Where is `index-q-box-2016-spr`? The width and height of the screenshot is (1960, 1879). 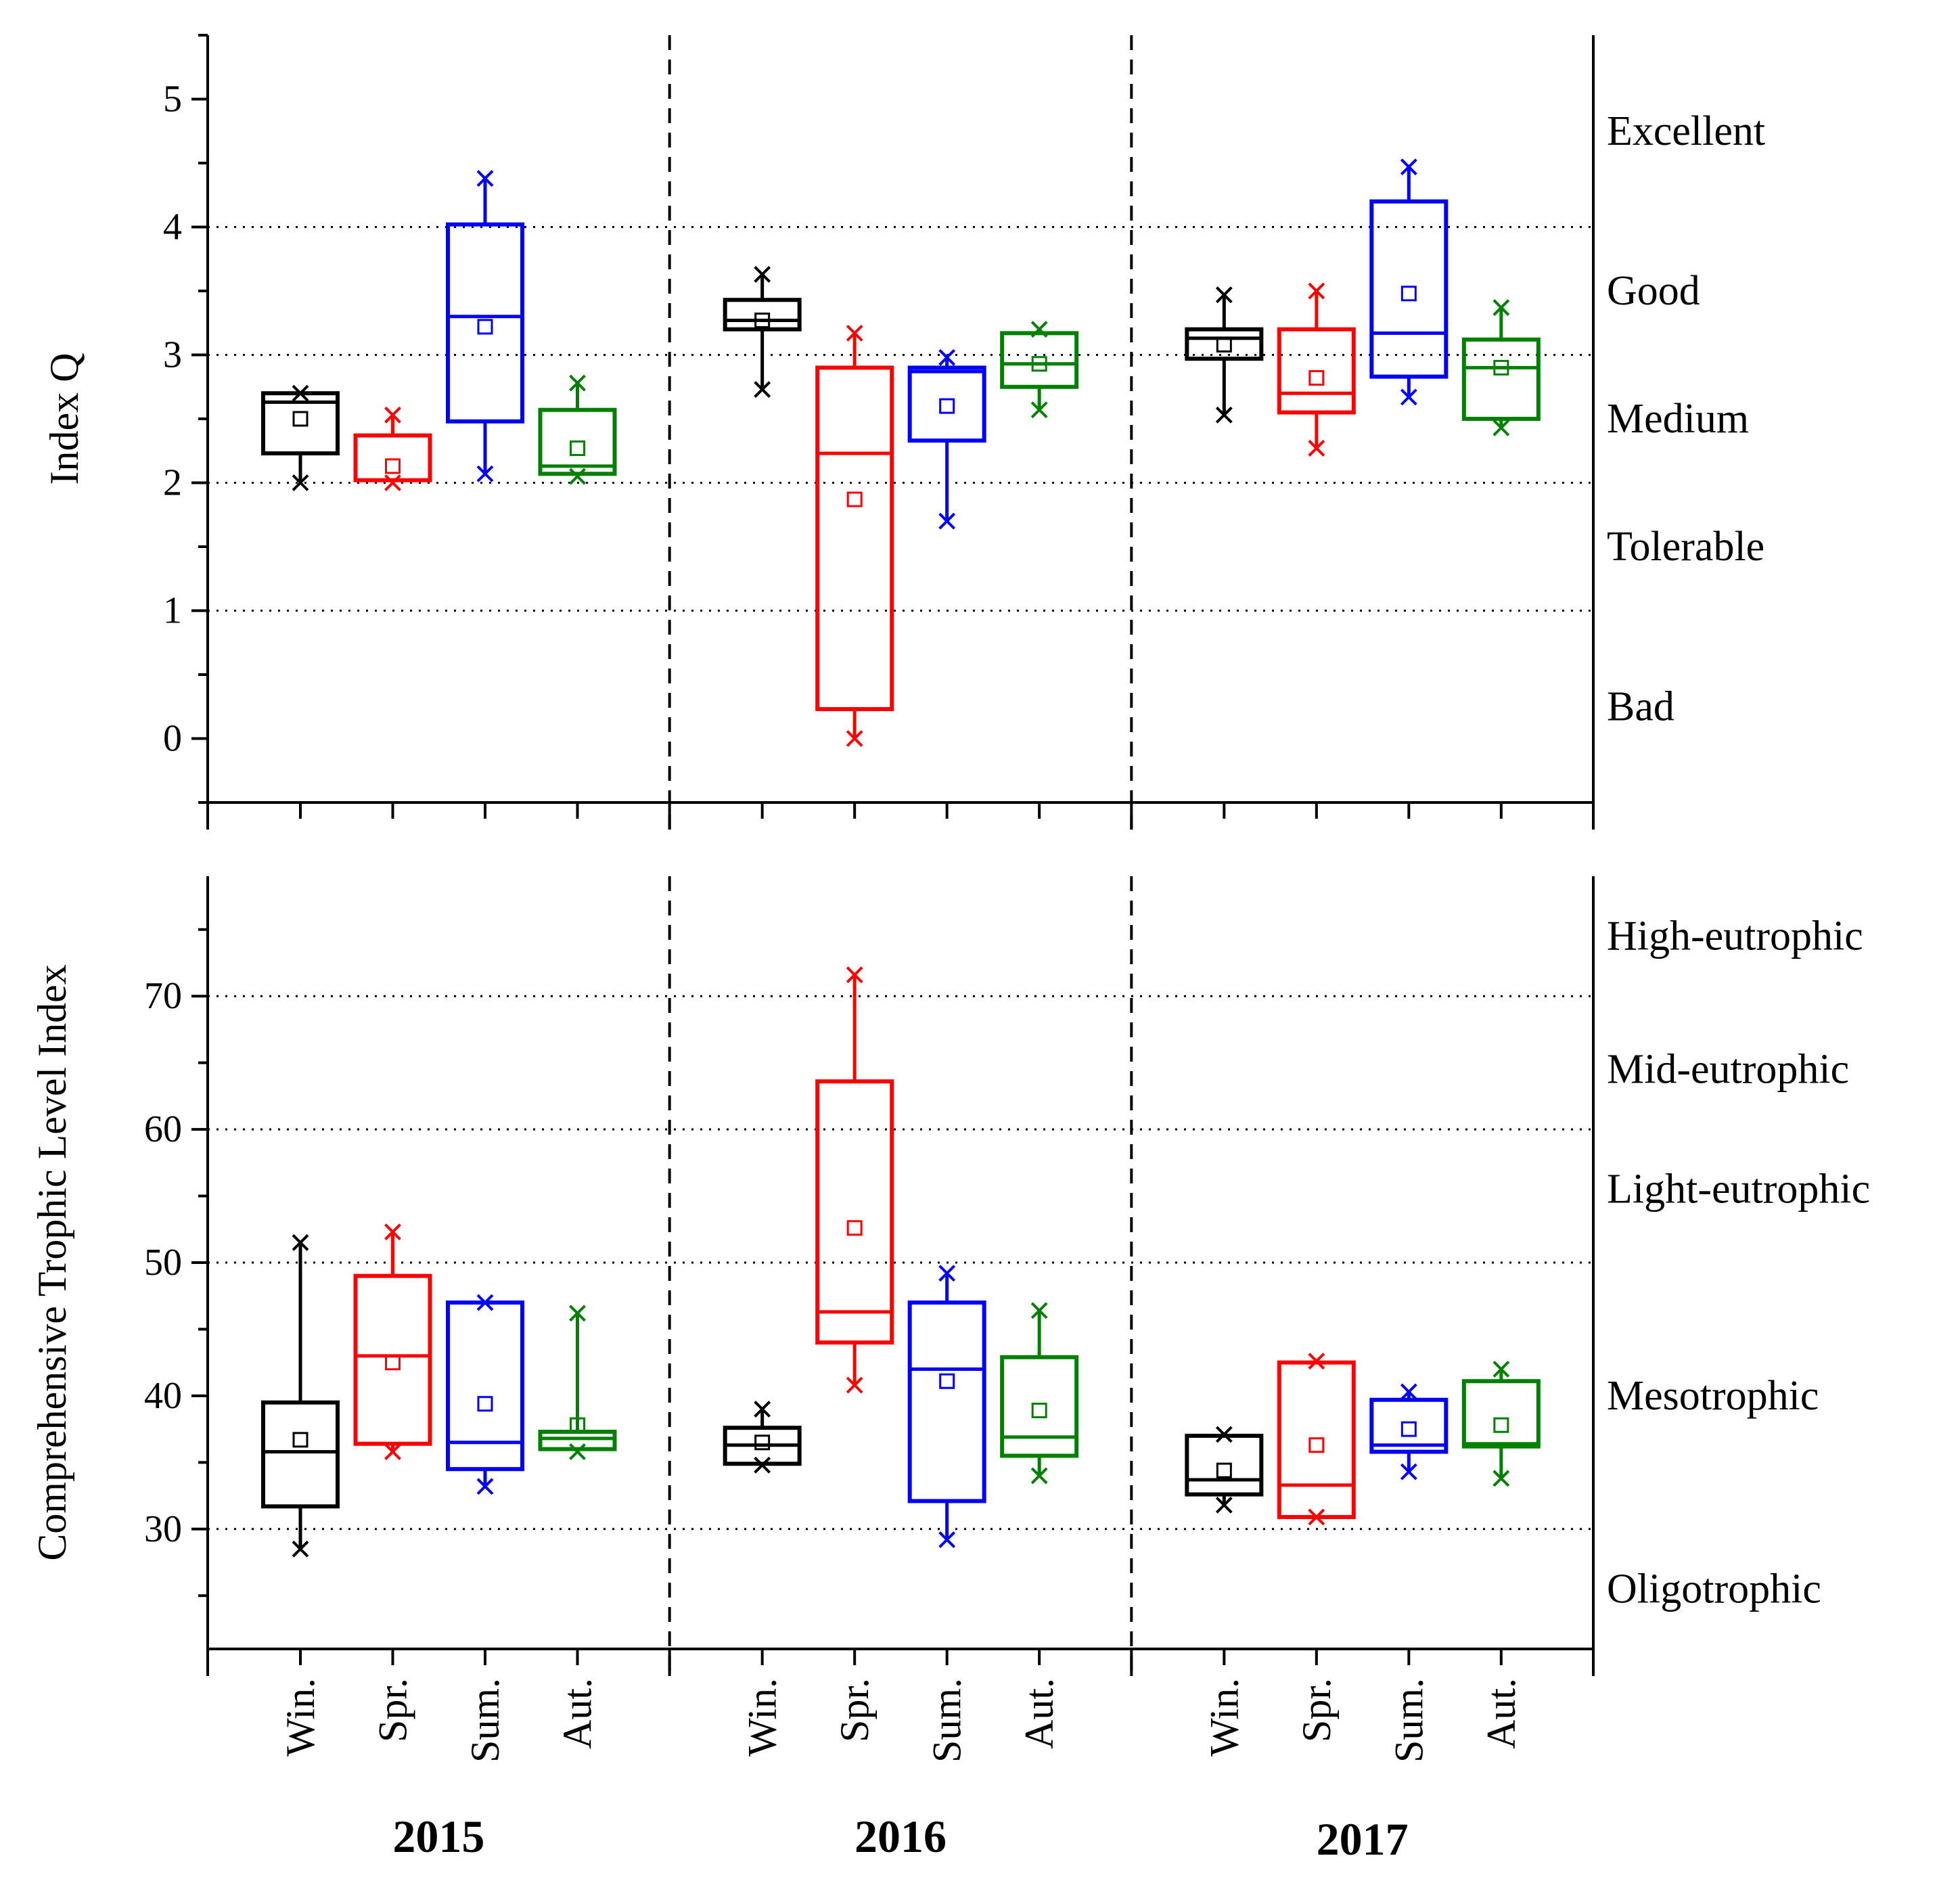 index-q-box-2016-spr is located at coordinates (854, 535).